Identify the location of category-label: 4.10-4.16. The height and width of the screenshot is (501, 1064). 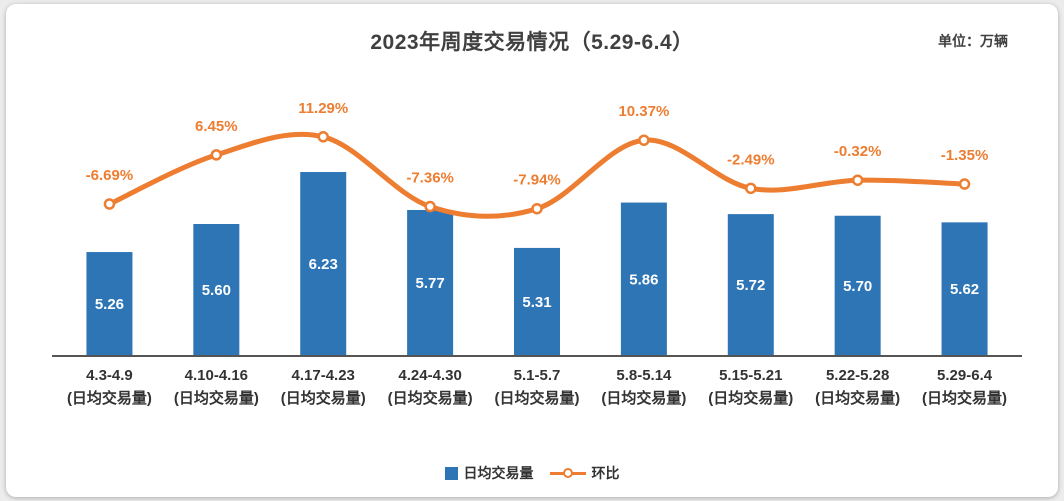
(216, 375).